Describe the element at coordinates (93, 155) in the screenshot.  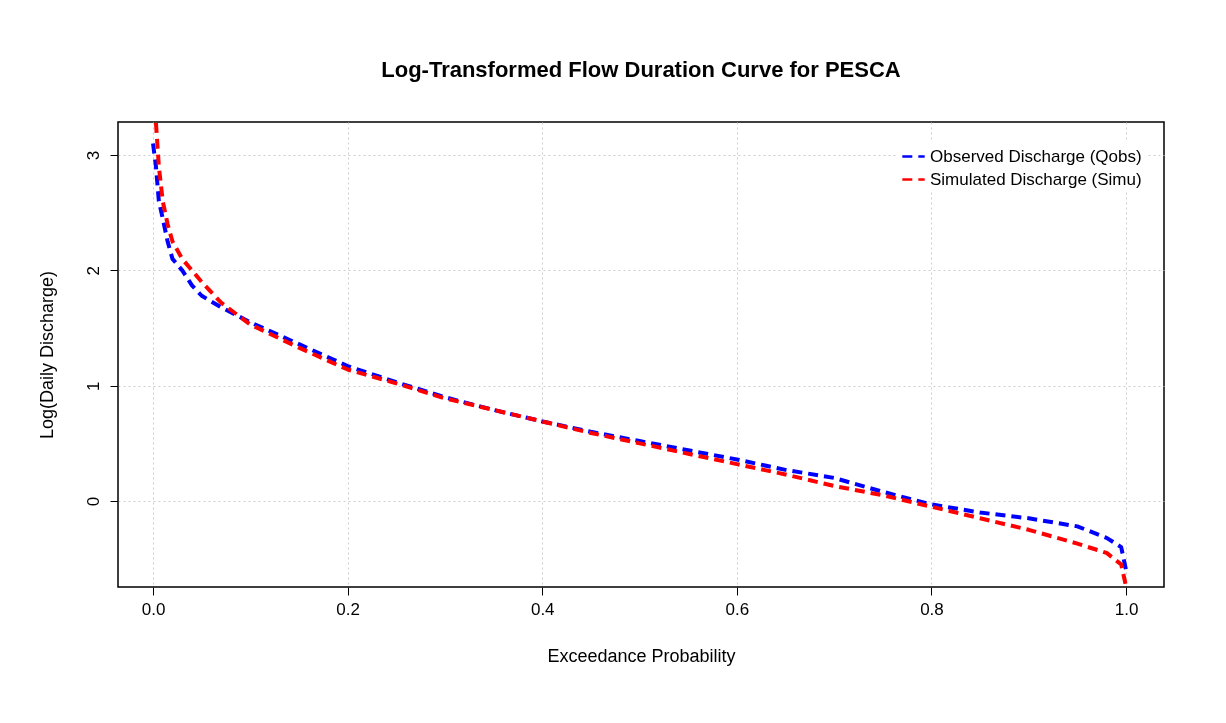
I see `y-tick-label: 3` at that location.